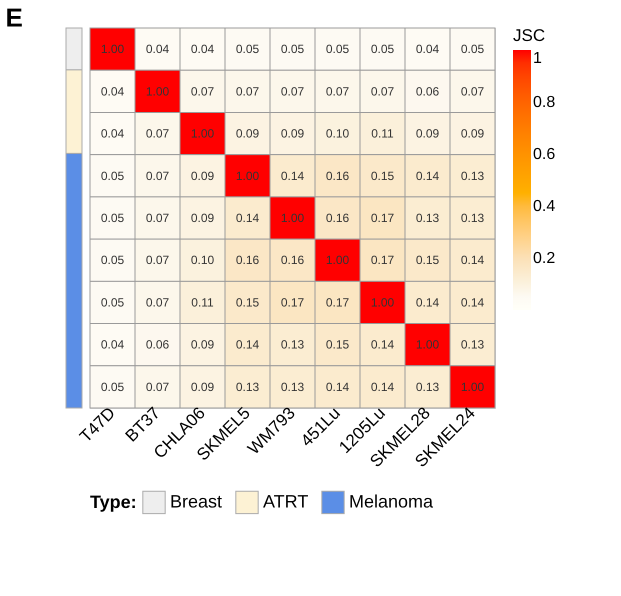 The height and width of the screenshot is (596, 621). Describe the element at coordinates (285, 501) in the screenshot. I see `legend-label: ATRT` at that location.